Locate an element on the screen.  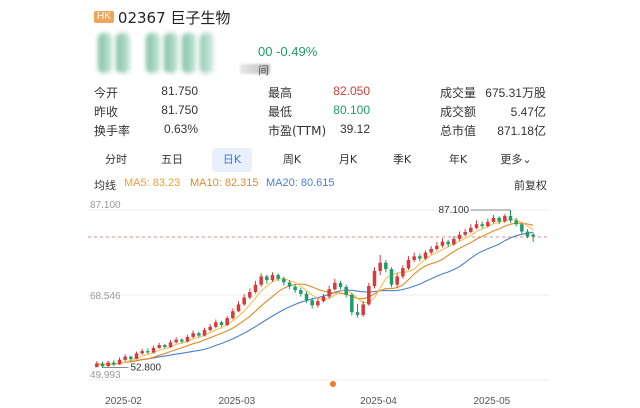
stat-value: 675.31万股 is located at coordinates (515, 93).